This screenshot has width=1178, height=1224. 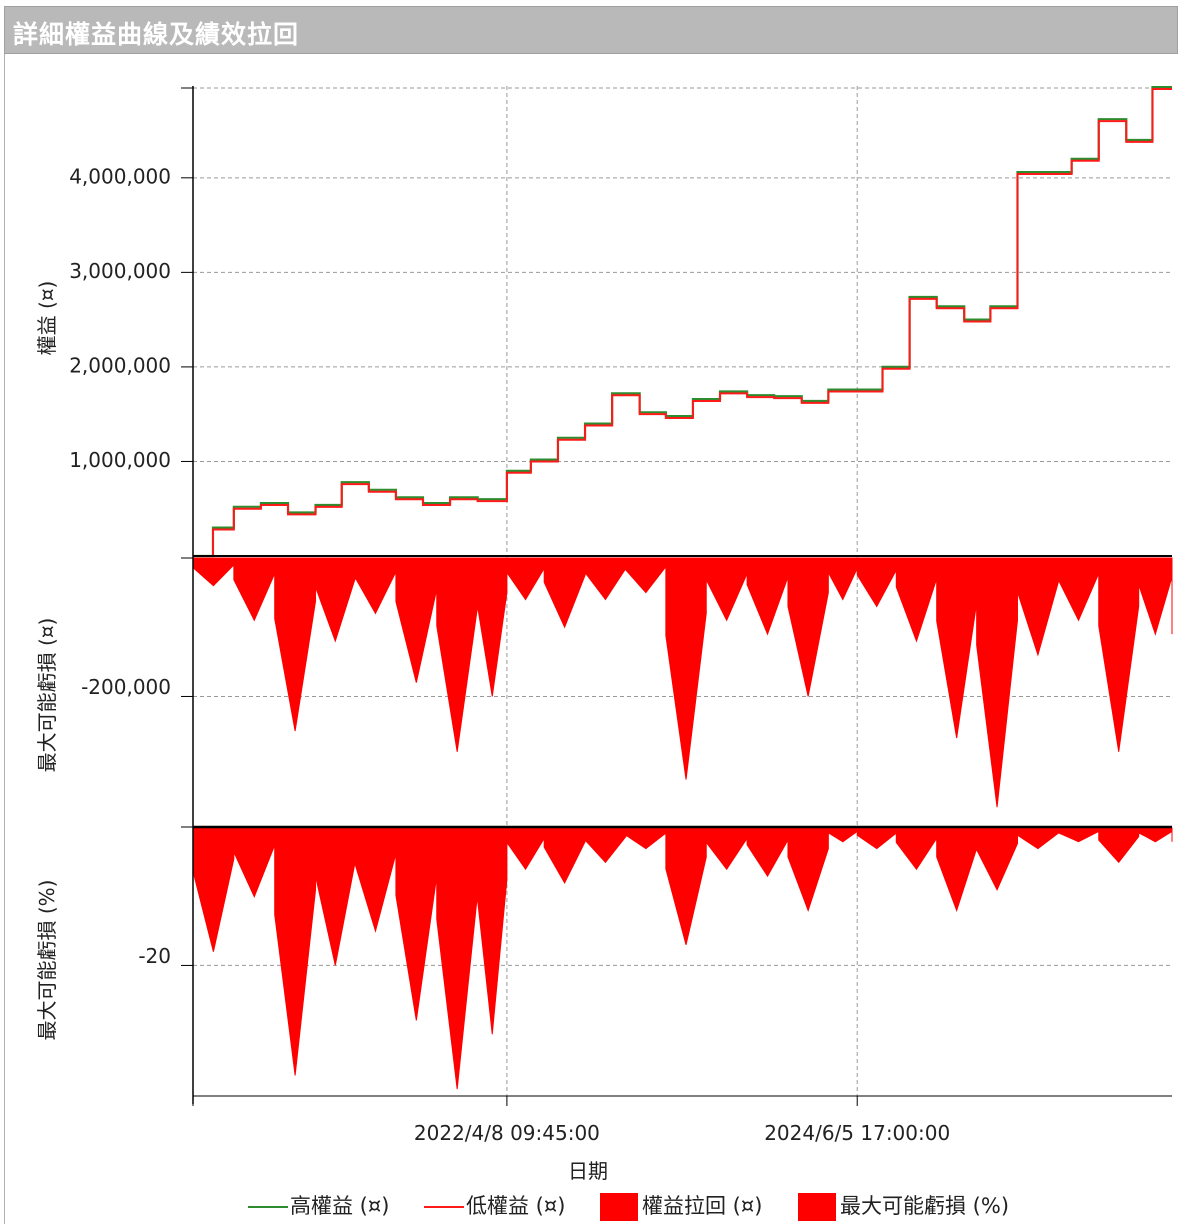 I want to click on left-border, so click(x=4, y=639).